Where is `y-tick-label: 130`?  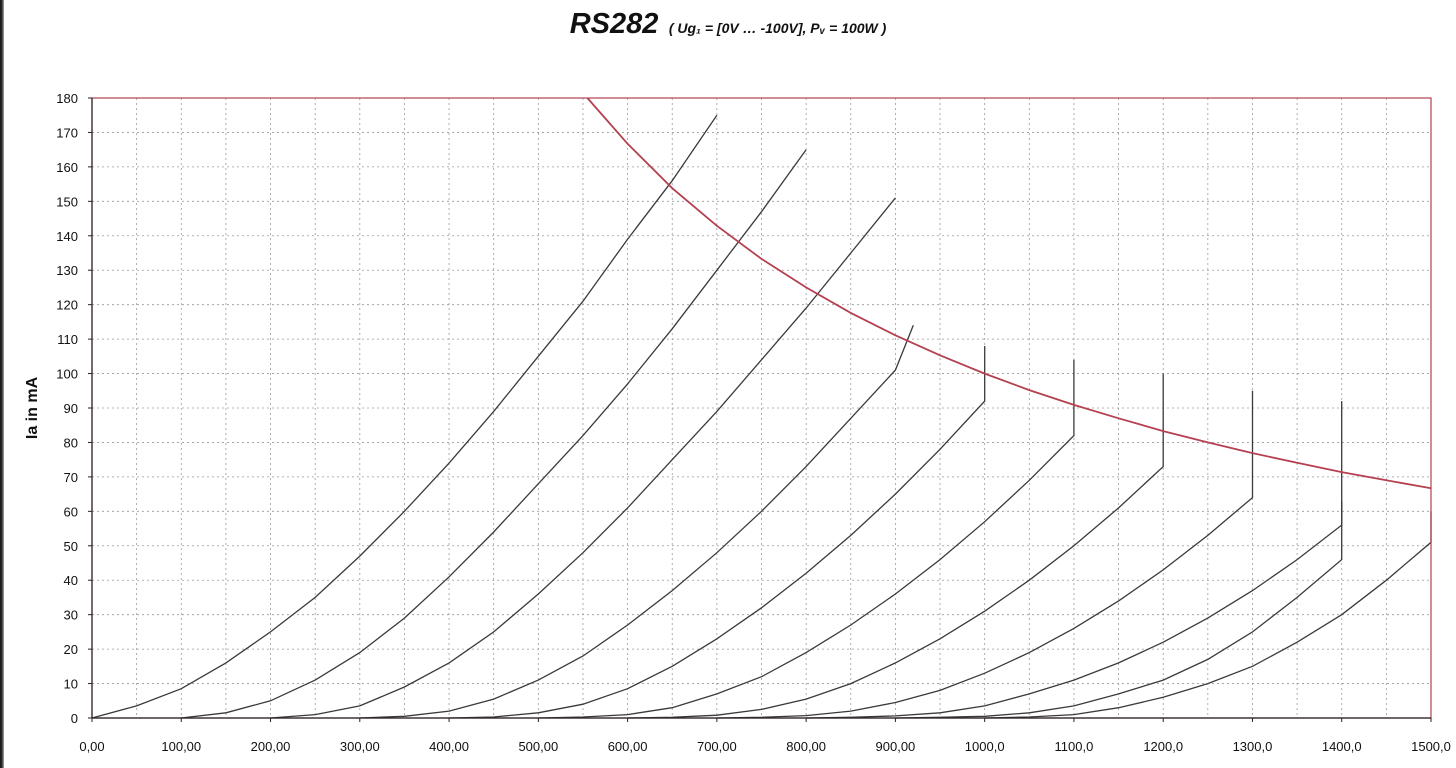
y-tick-label: 130 is located at coordinates (67, 270).